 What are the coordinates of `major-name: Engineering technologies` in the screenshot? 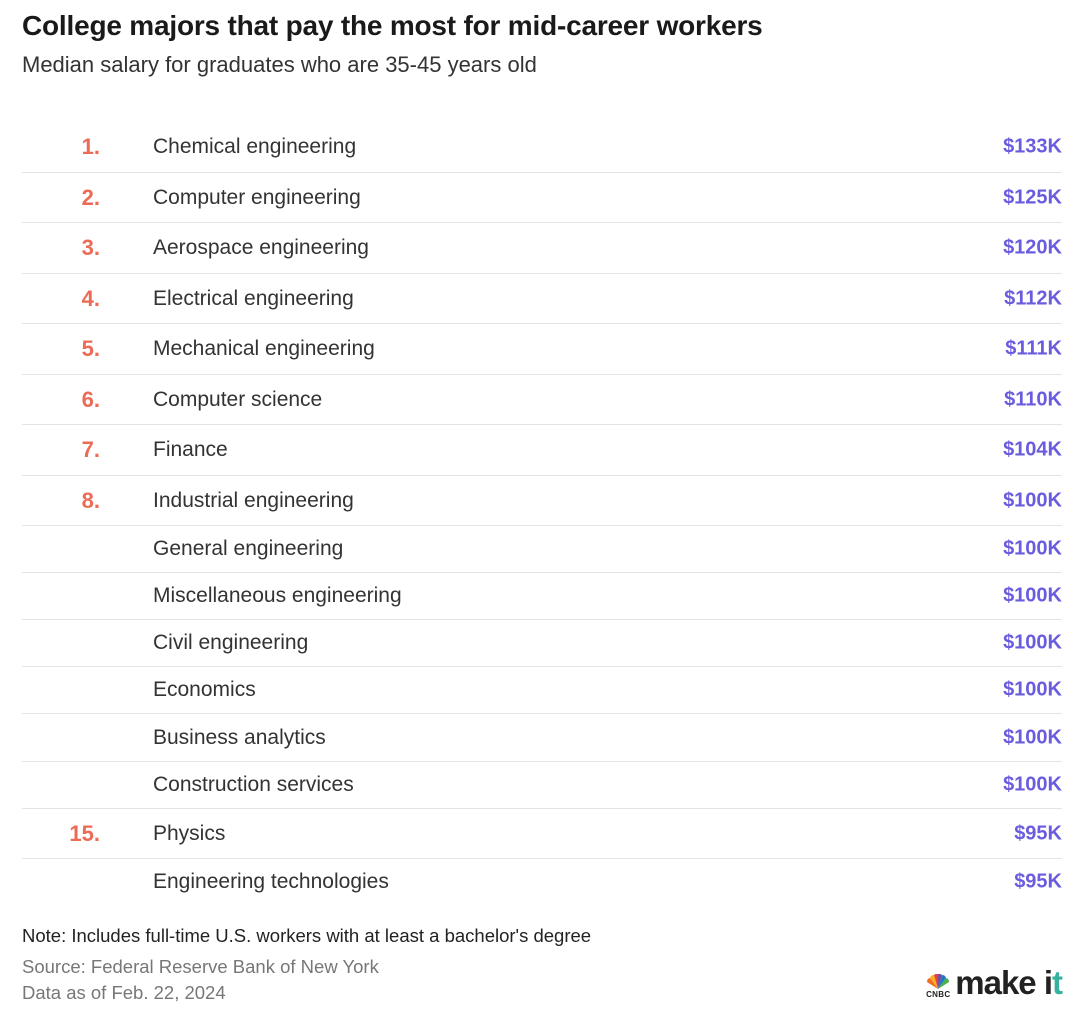 It's located at (271, 881).